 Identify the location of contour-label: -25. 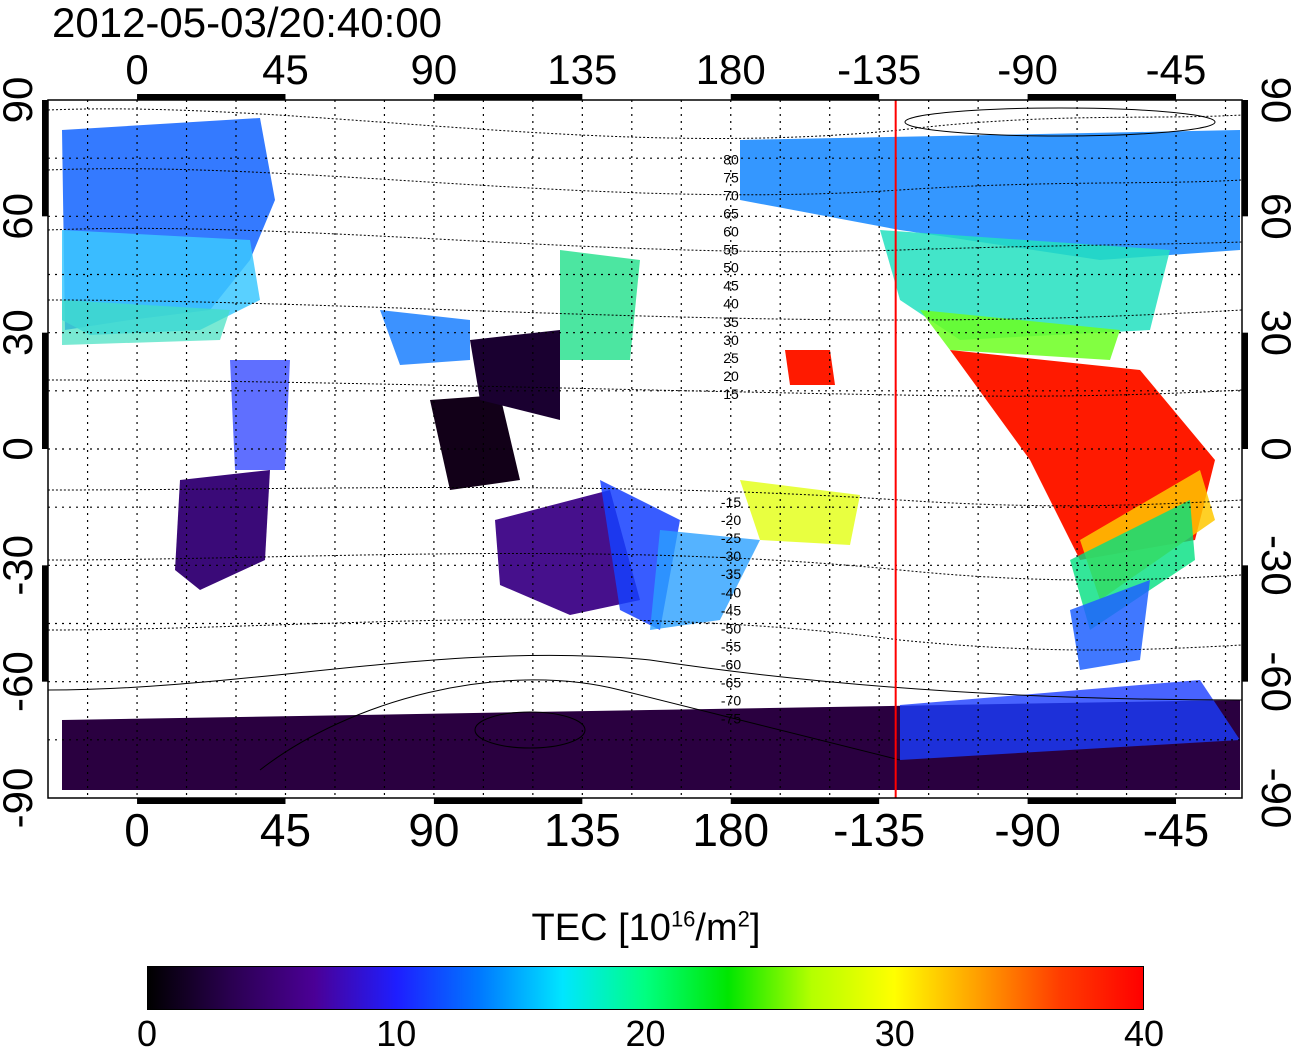
(731, 538).